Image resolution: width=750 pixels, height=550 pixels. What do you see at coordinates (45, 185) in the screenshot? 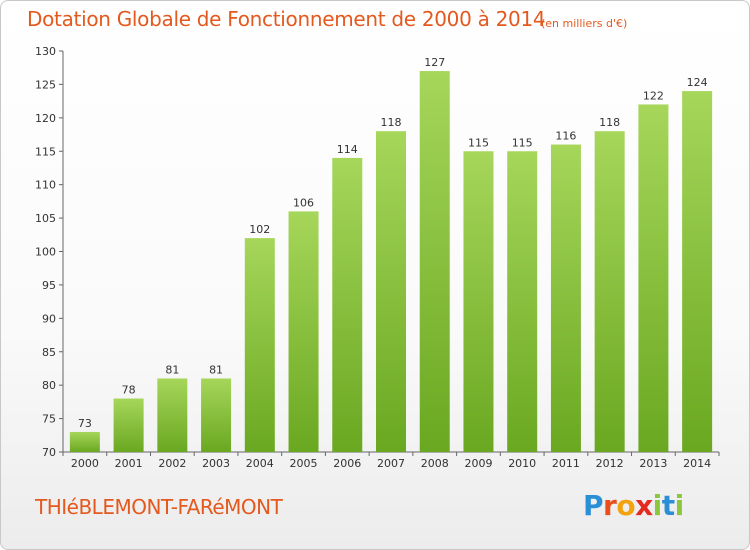
I see `y-tick-label: 110` at bounding box center [45, 185].